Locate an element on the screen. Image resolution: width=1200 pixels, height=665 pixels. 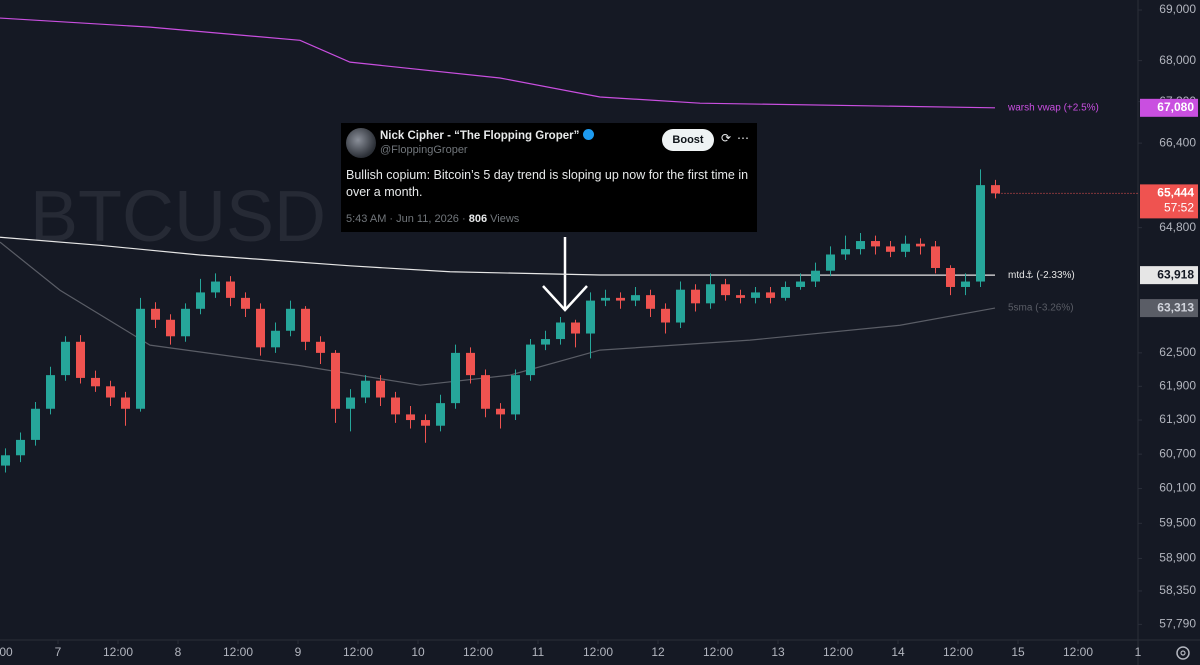
x-tick-label: 00 is located at coordinates (6, 652).